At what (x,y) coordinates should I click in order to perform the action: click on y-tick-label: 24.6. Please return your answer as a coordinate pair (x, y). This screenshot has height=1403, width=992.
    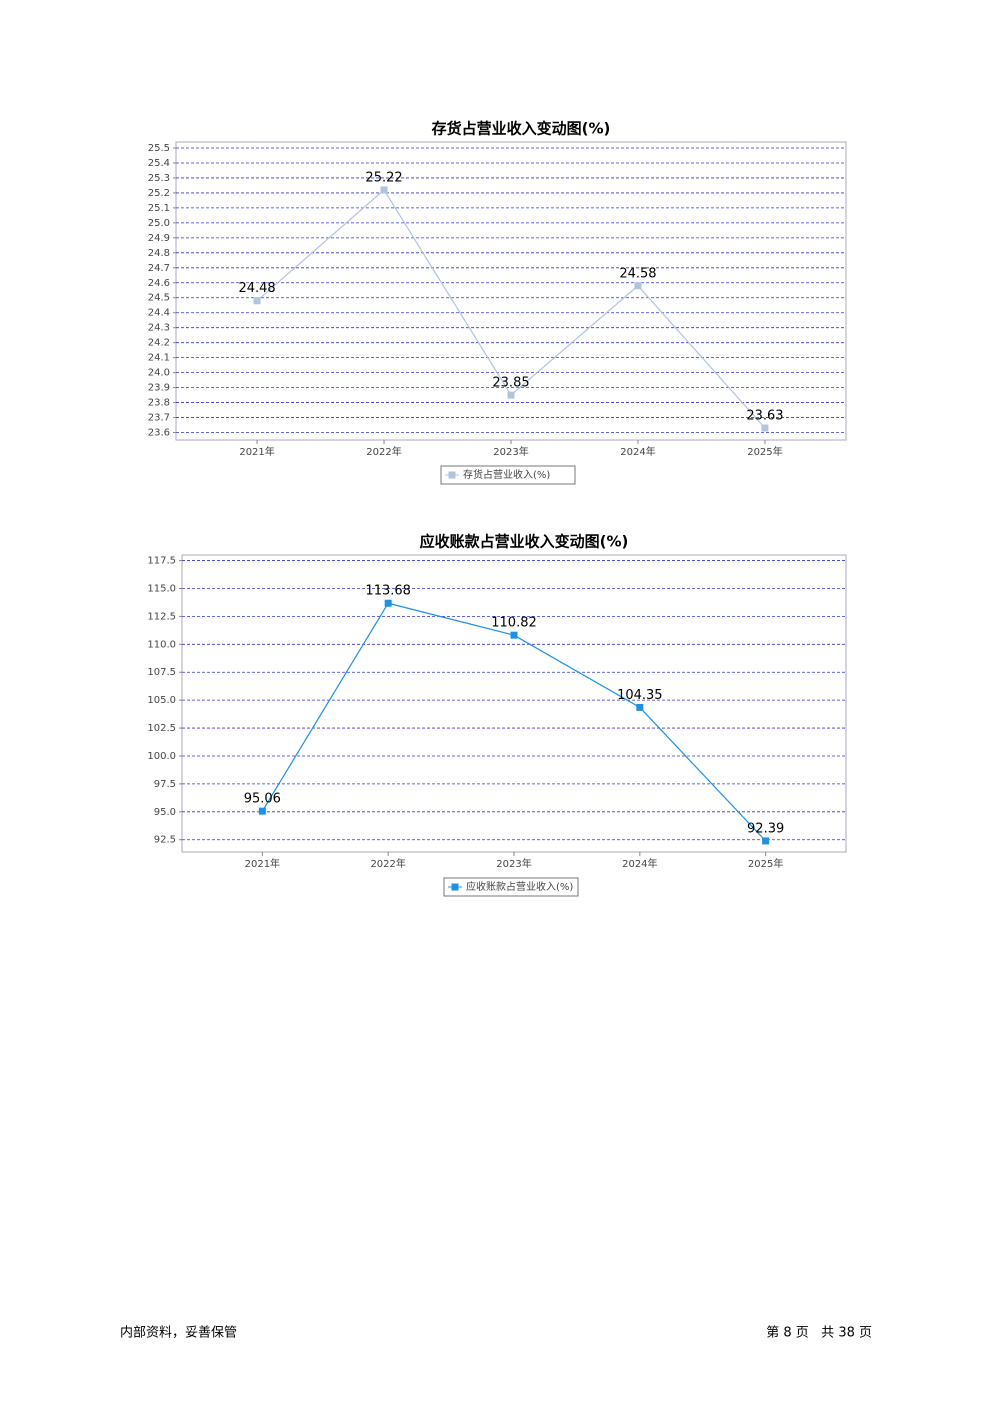
    Looking at the image, I should click on (159, 283).